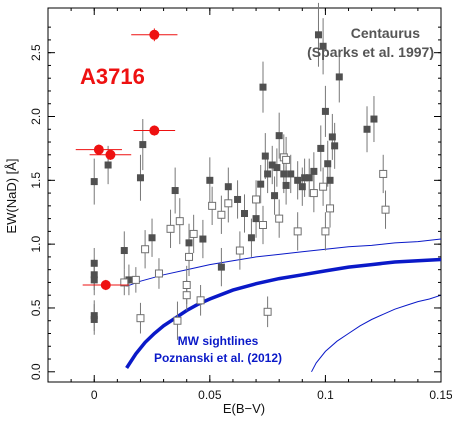 Image resolution: width=452 pixels, height=422 pixels. I want to click on mw-label-line2: Poznanski et al. (2012), so click(218, 358).